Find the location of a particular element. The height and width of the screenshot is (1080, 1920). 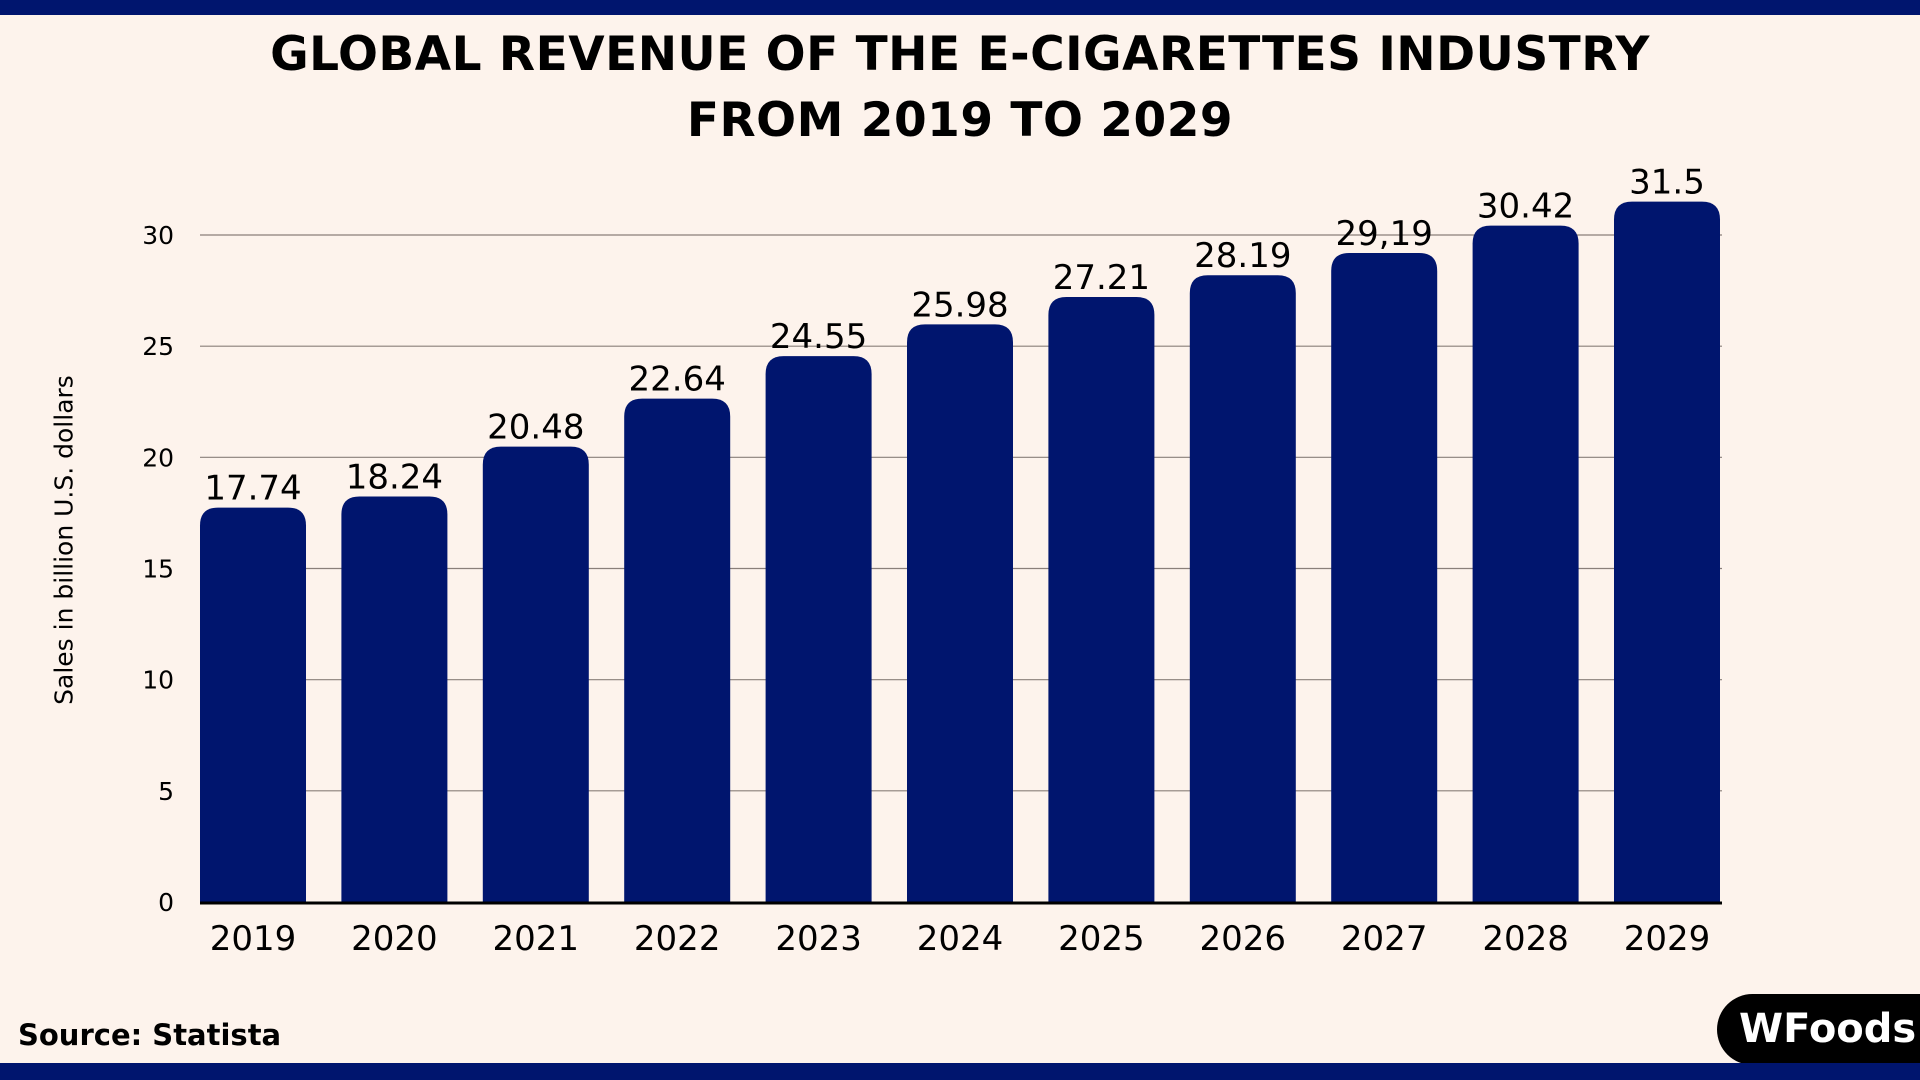

data-label: 31.5 is located at coordinates (1667, 183).